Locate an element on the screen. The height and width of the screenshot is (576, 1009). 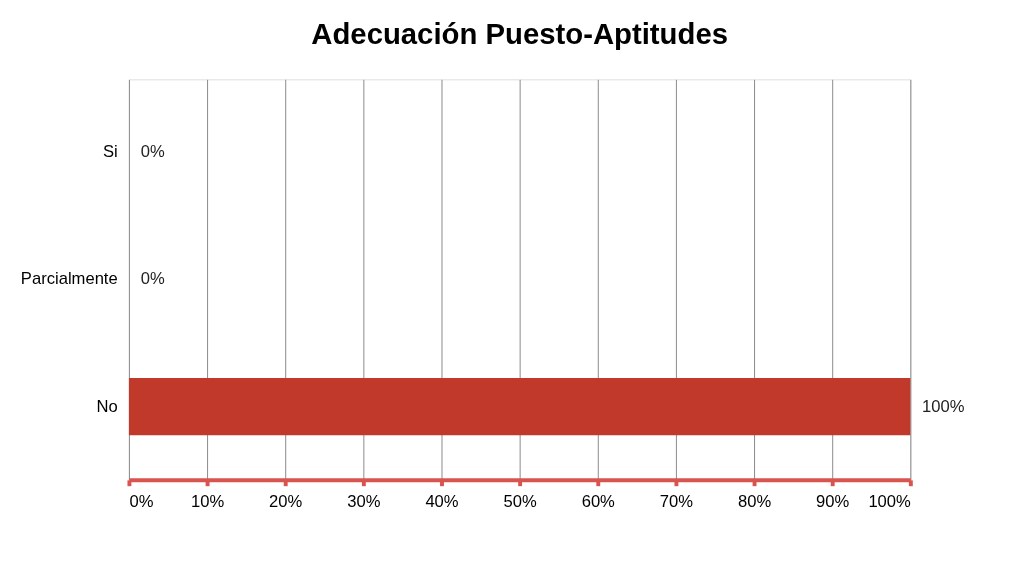
x-tick-label: 0% is located at coordinates (141, 501).